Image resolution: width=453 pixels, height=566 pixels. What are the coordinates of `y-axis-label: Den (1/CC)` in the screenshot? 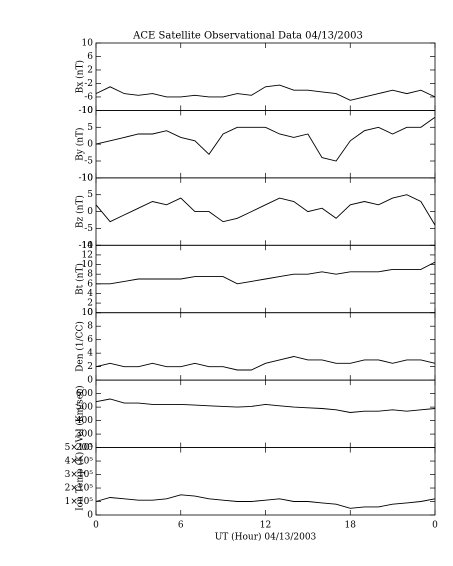 It's located at (80, 346).